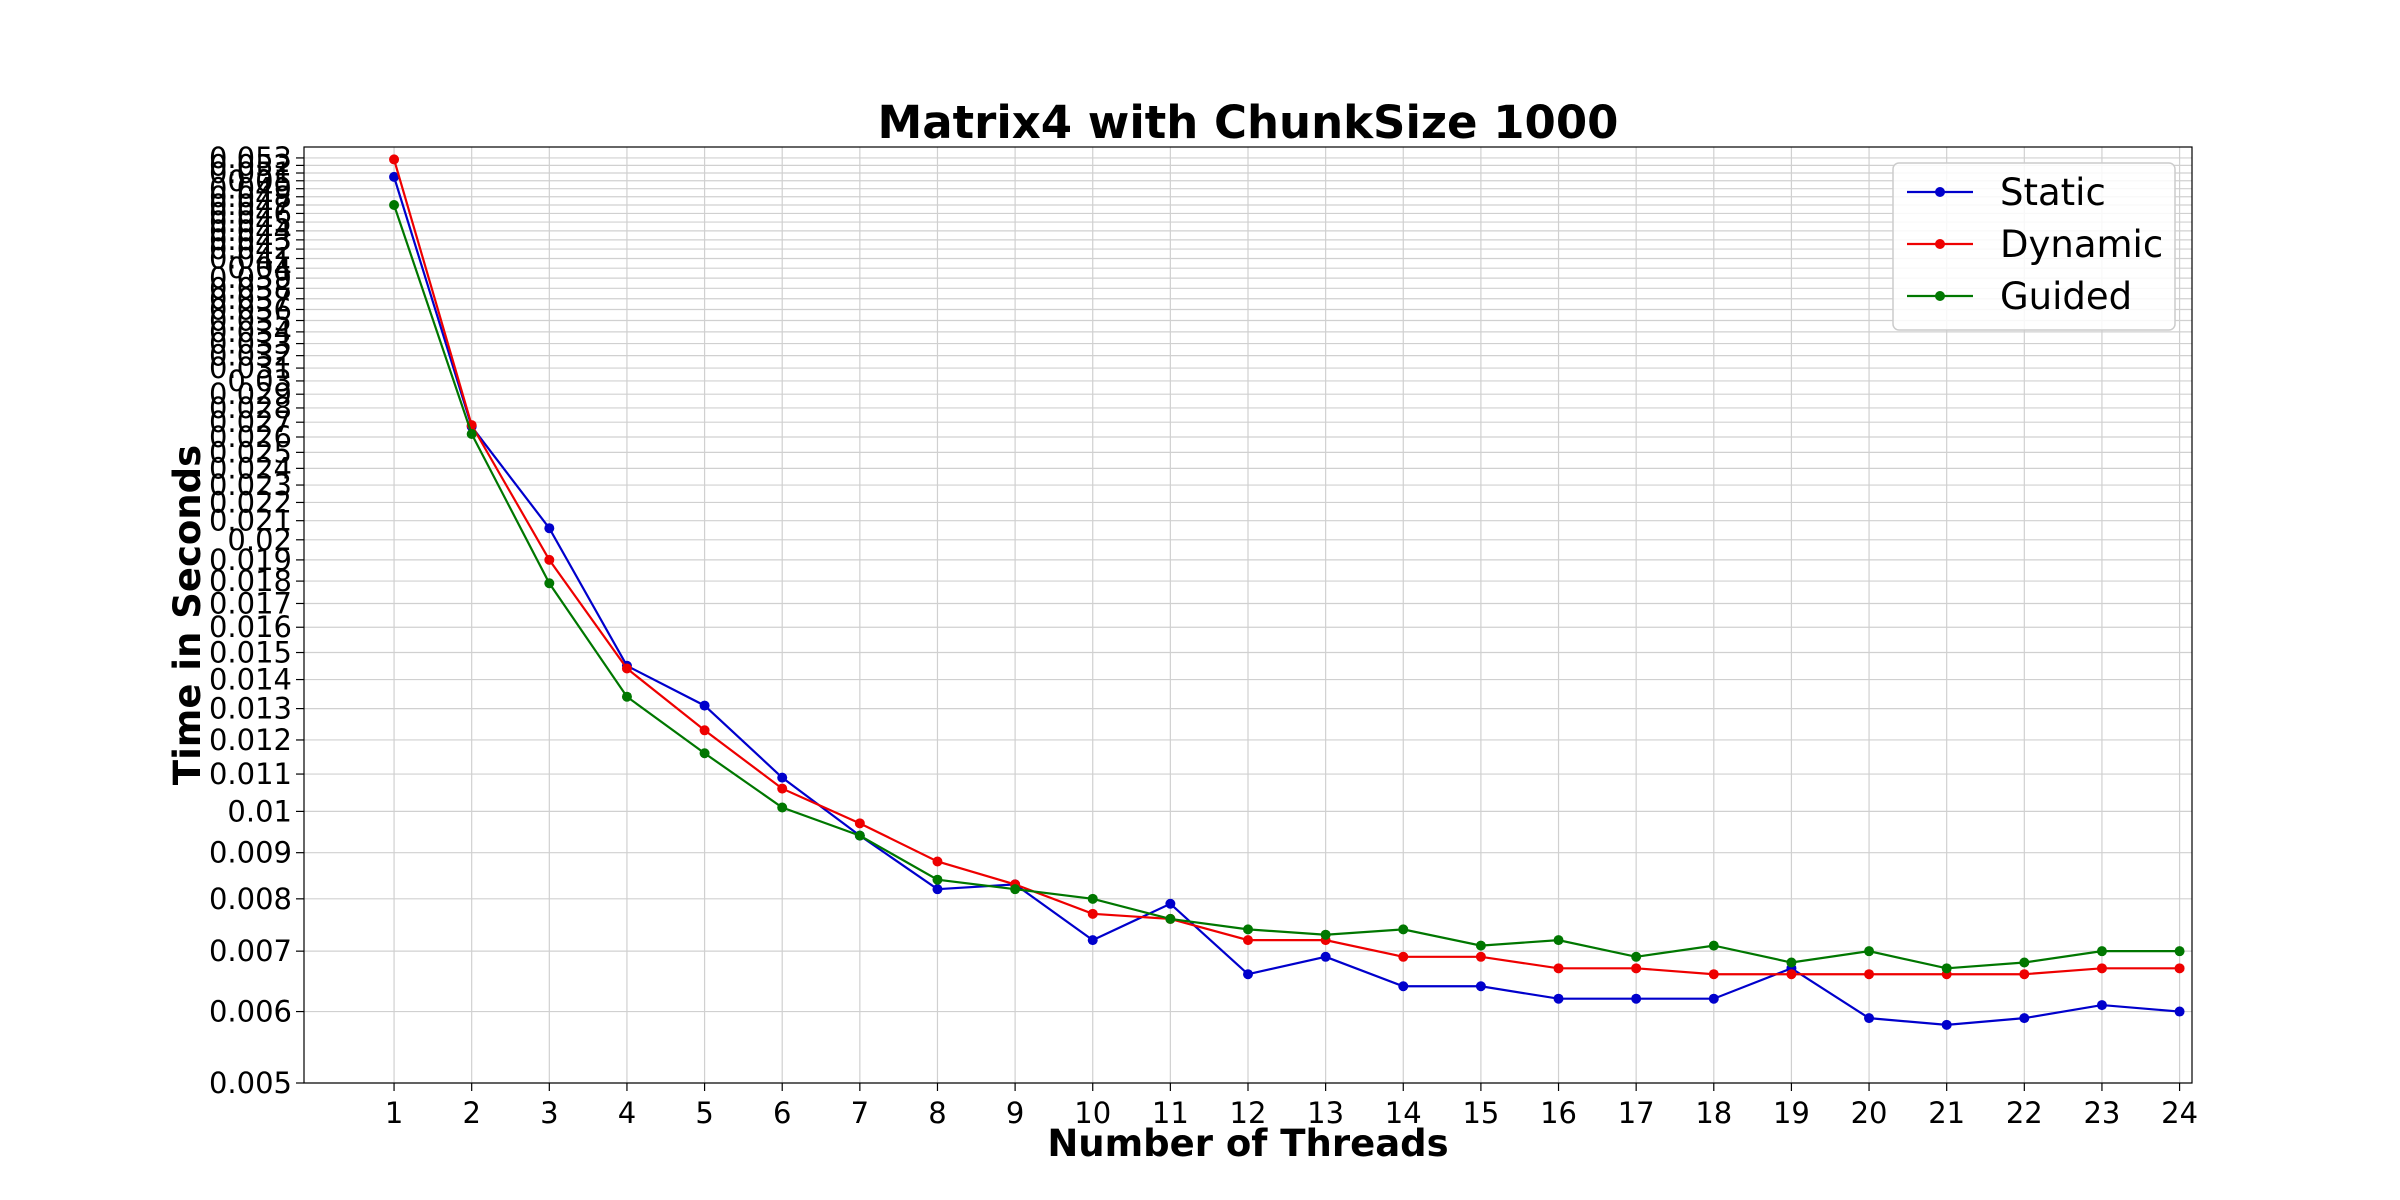 This screenshot has height=1200, width=2400. What do you see at coordinates (2081, 244) in the screenshot?
I see `legend-label: Dynamic` at bounding box center [2081, 244].